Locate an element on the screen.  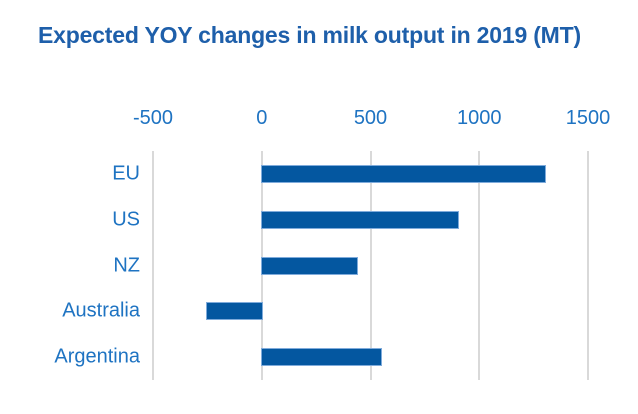
x-axis-tick-label: 1500 is located at coordinates (588, 118).